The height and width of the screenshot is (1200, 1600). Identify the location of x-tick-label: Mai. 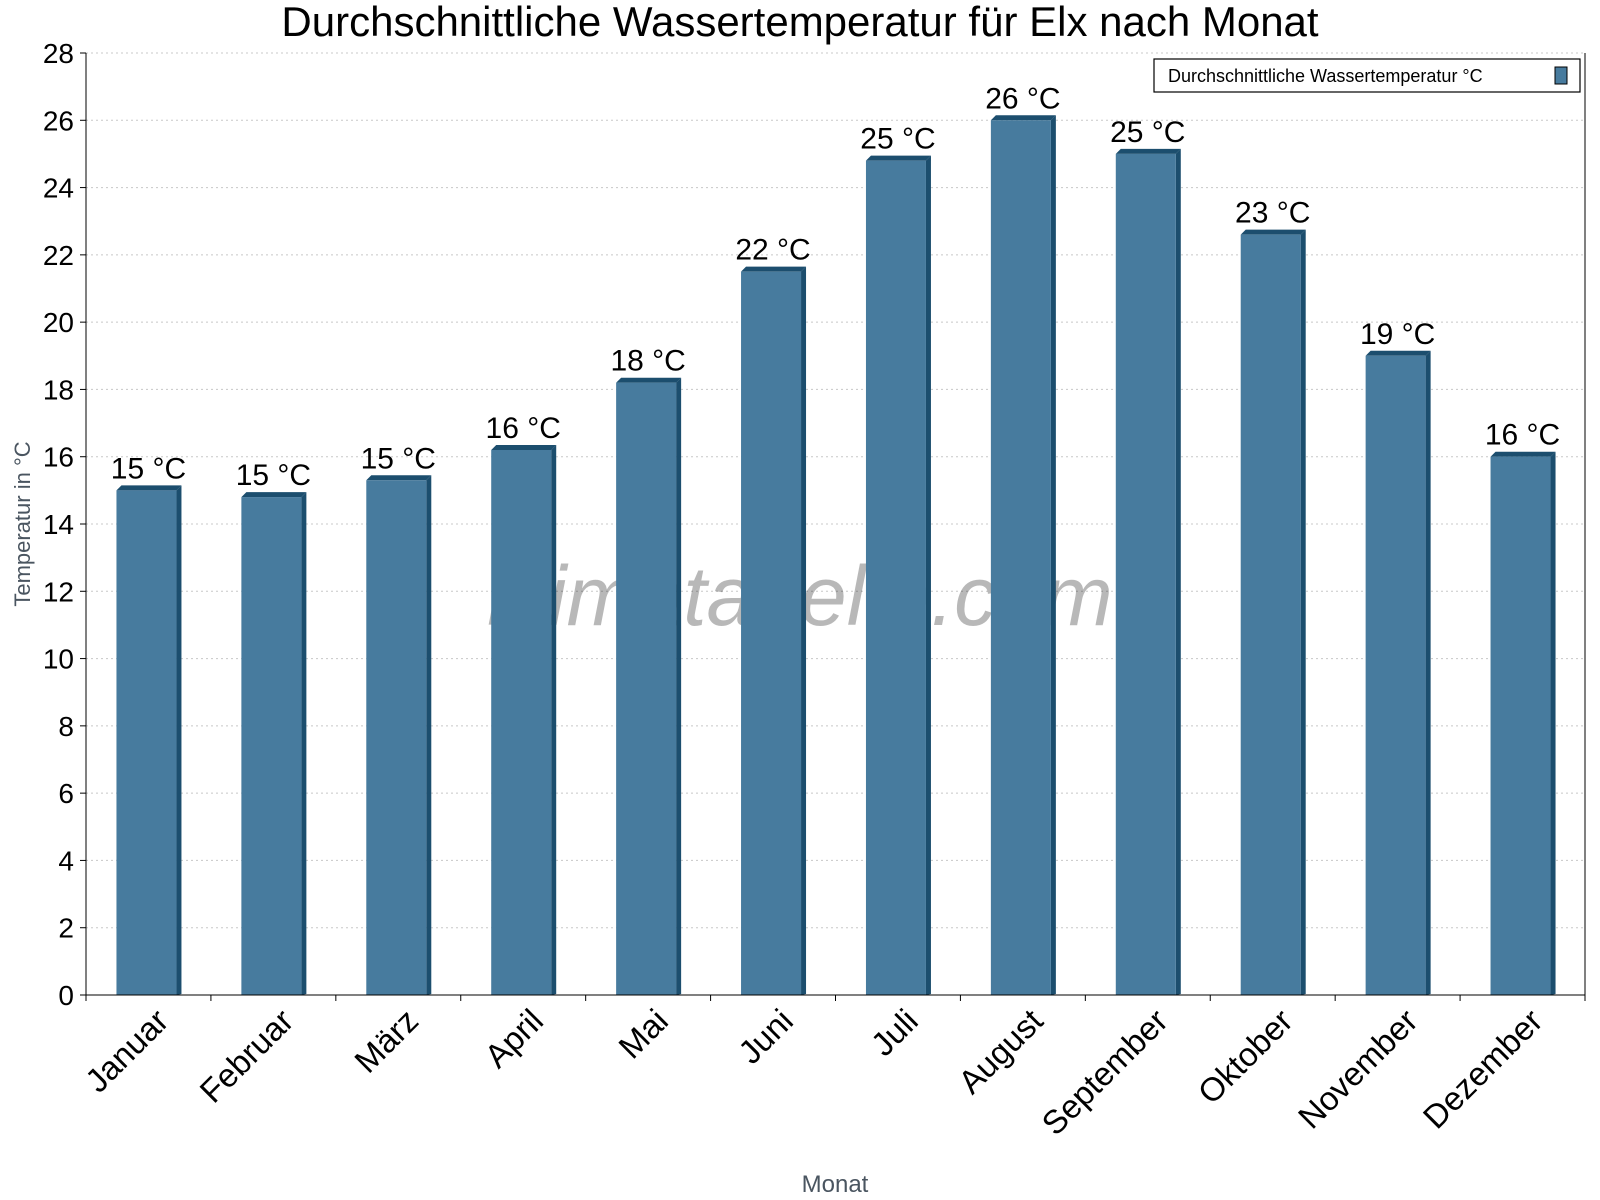
(643, 1034).